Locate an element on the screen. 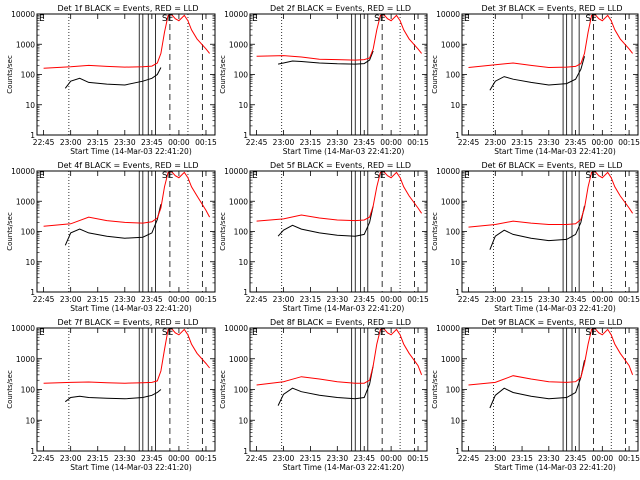 The image size is (640, 480). panel-title: Det 1f BLACK = Events, RED = LLD is located at coordinates (127, 8).